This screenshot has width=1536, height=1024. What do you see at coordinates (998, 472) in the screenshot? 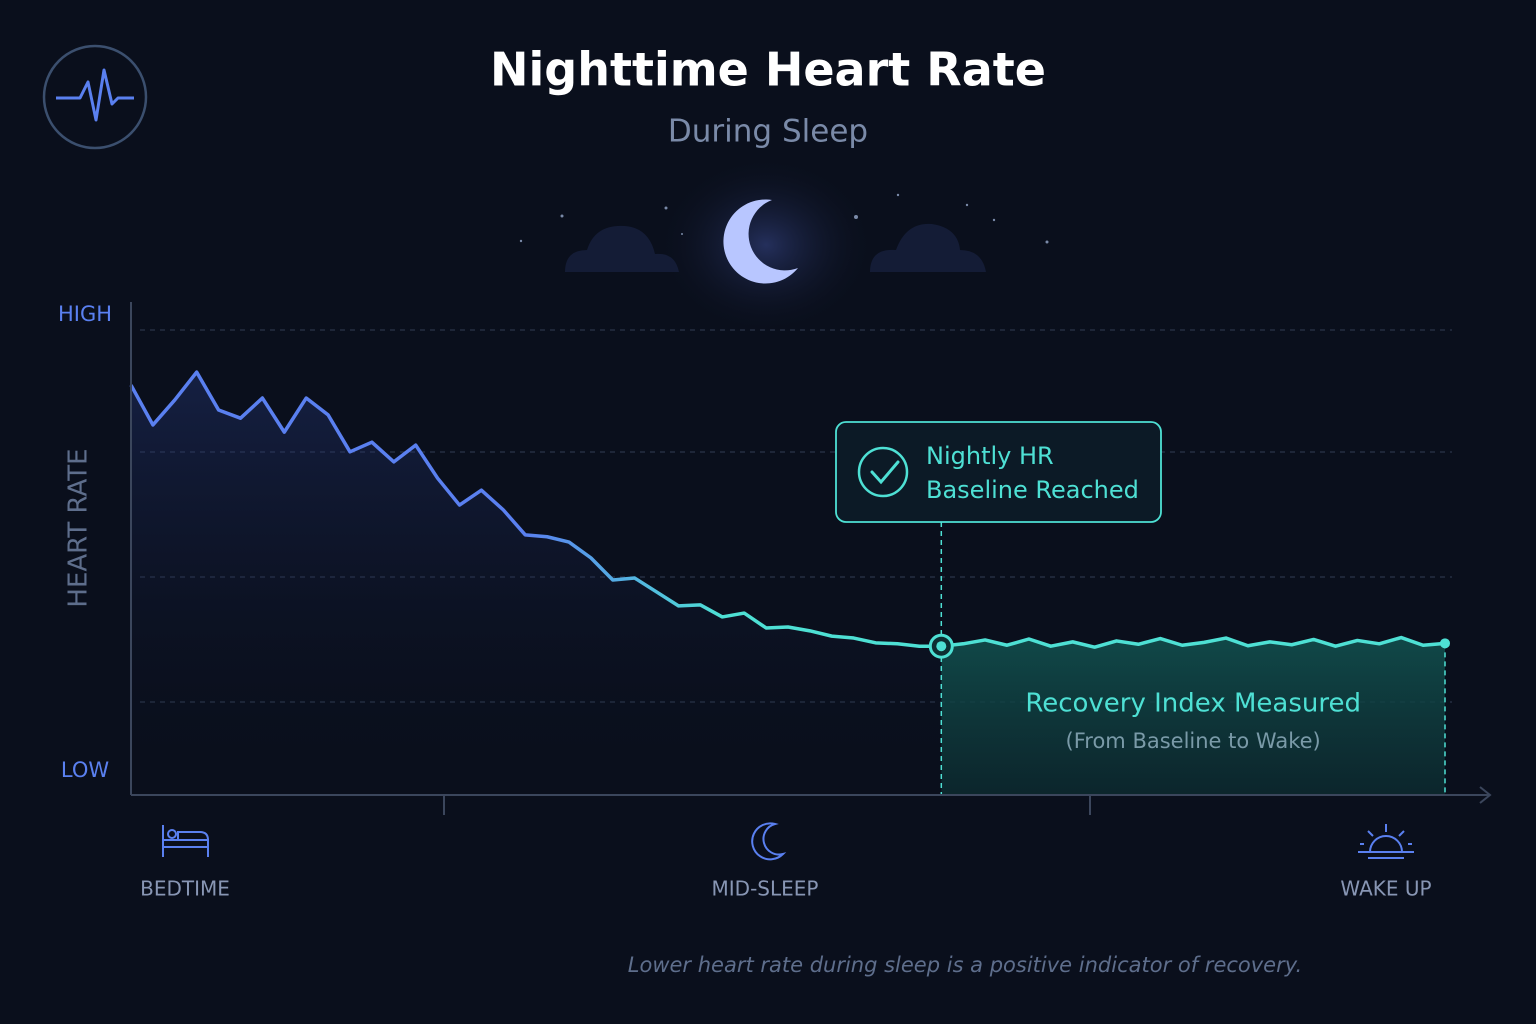
I see `annotation-box` at bounding box center [998, 472].